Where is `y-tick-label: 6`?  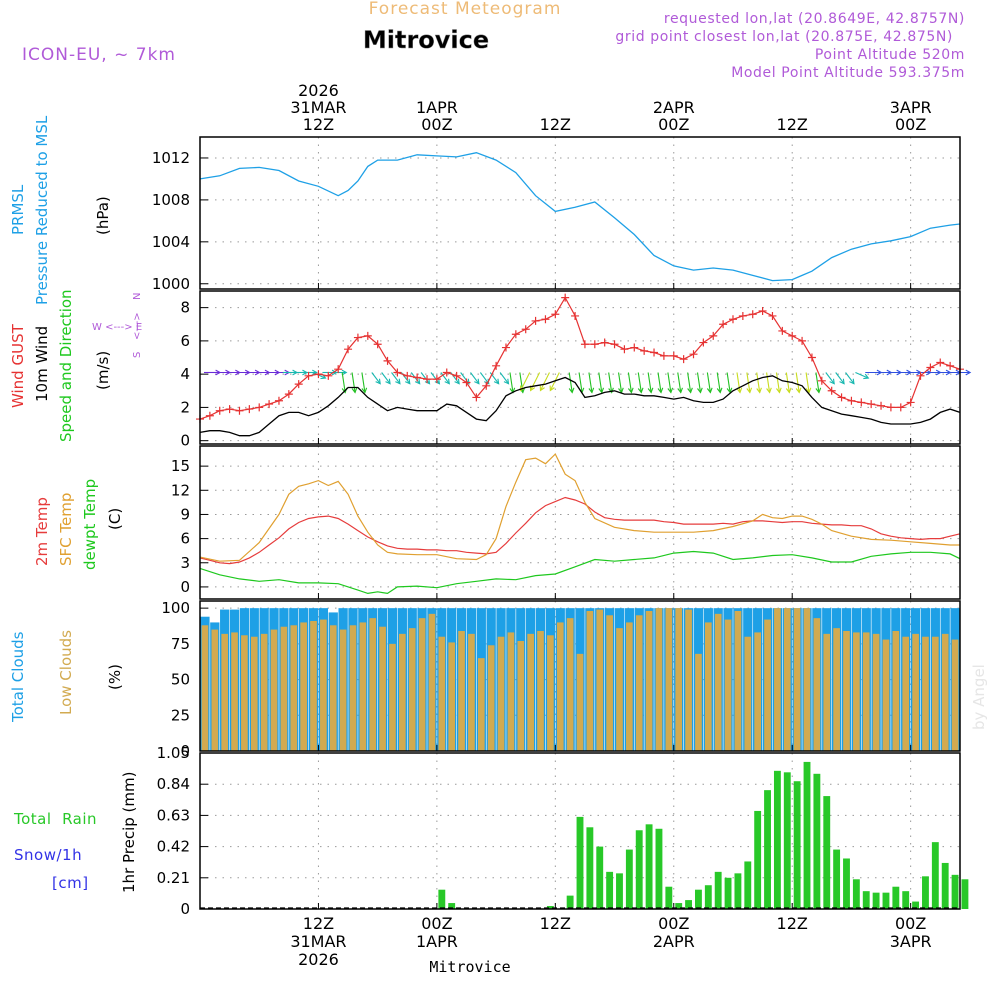
y-tick-label: 6 is located at coordinates (185, 341).